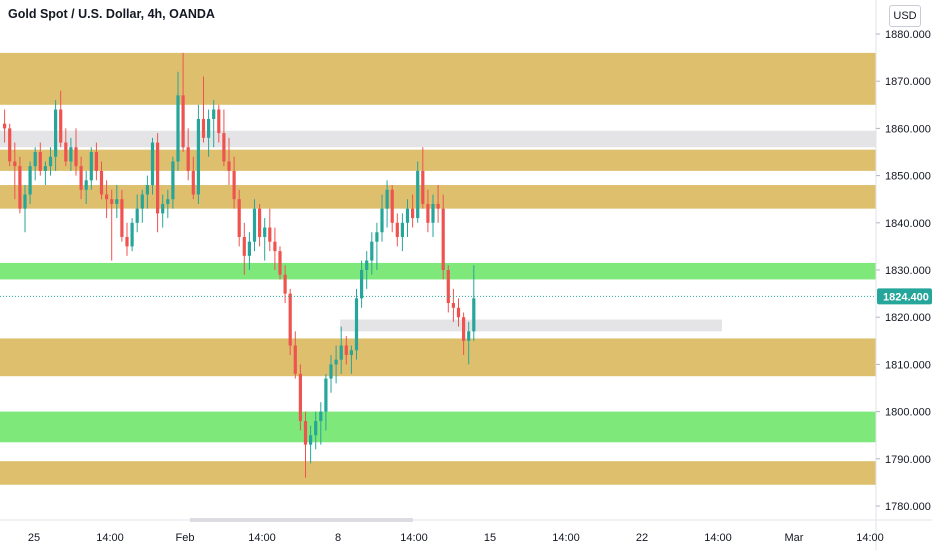  Describe the element at coordinates (908, 82) in the screenshot. I see `y-tick-label: 1870.000` at that location.